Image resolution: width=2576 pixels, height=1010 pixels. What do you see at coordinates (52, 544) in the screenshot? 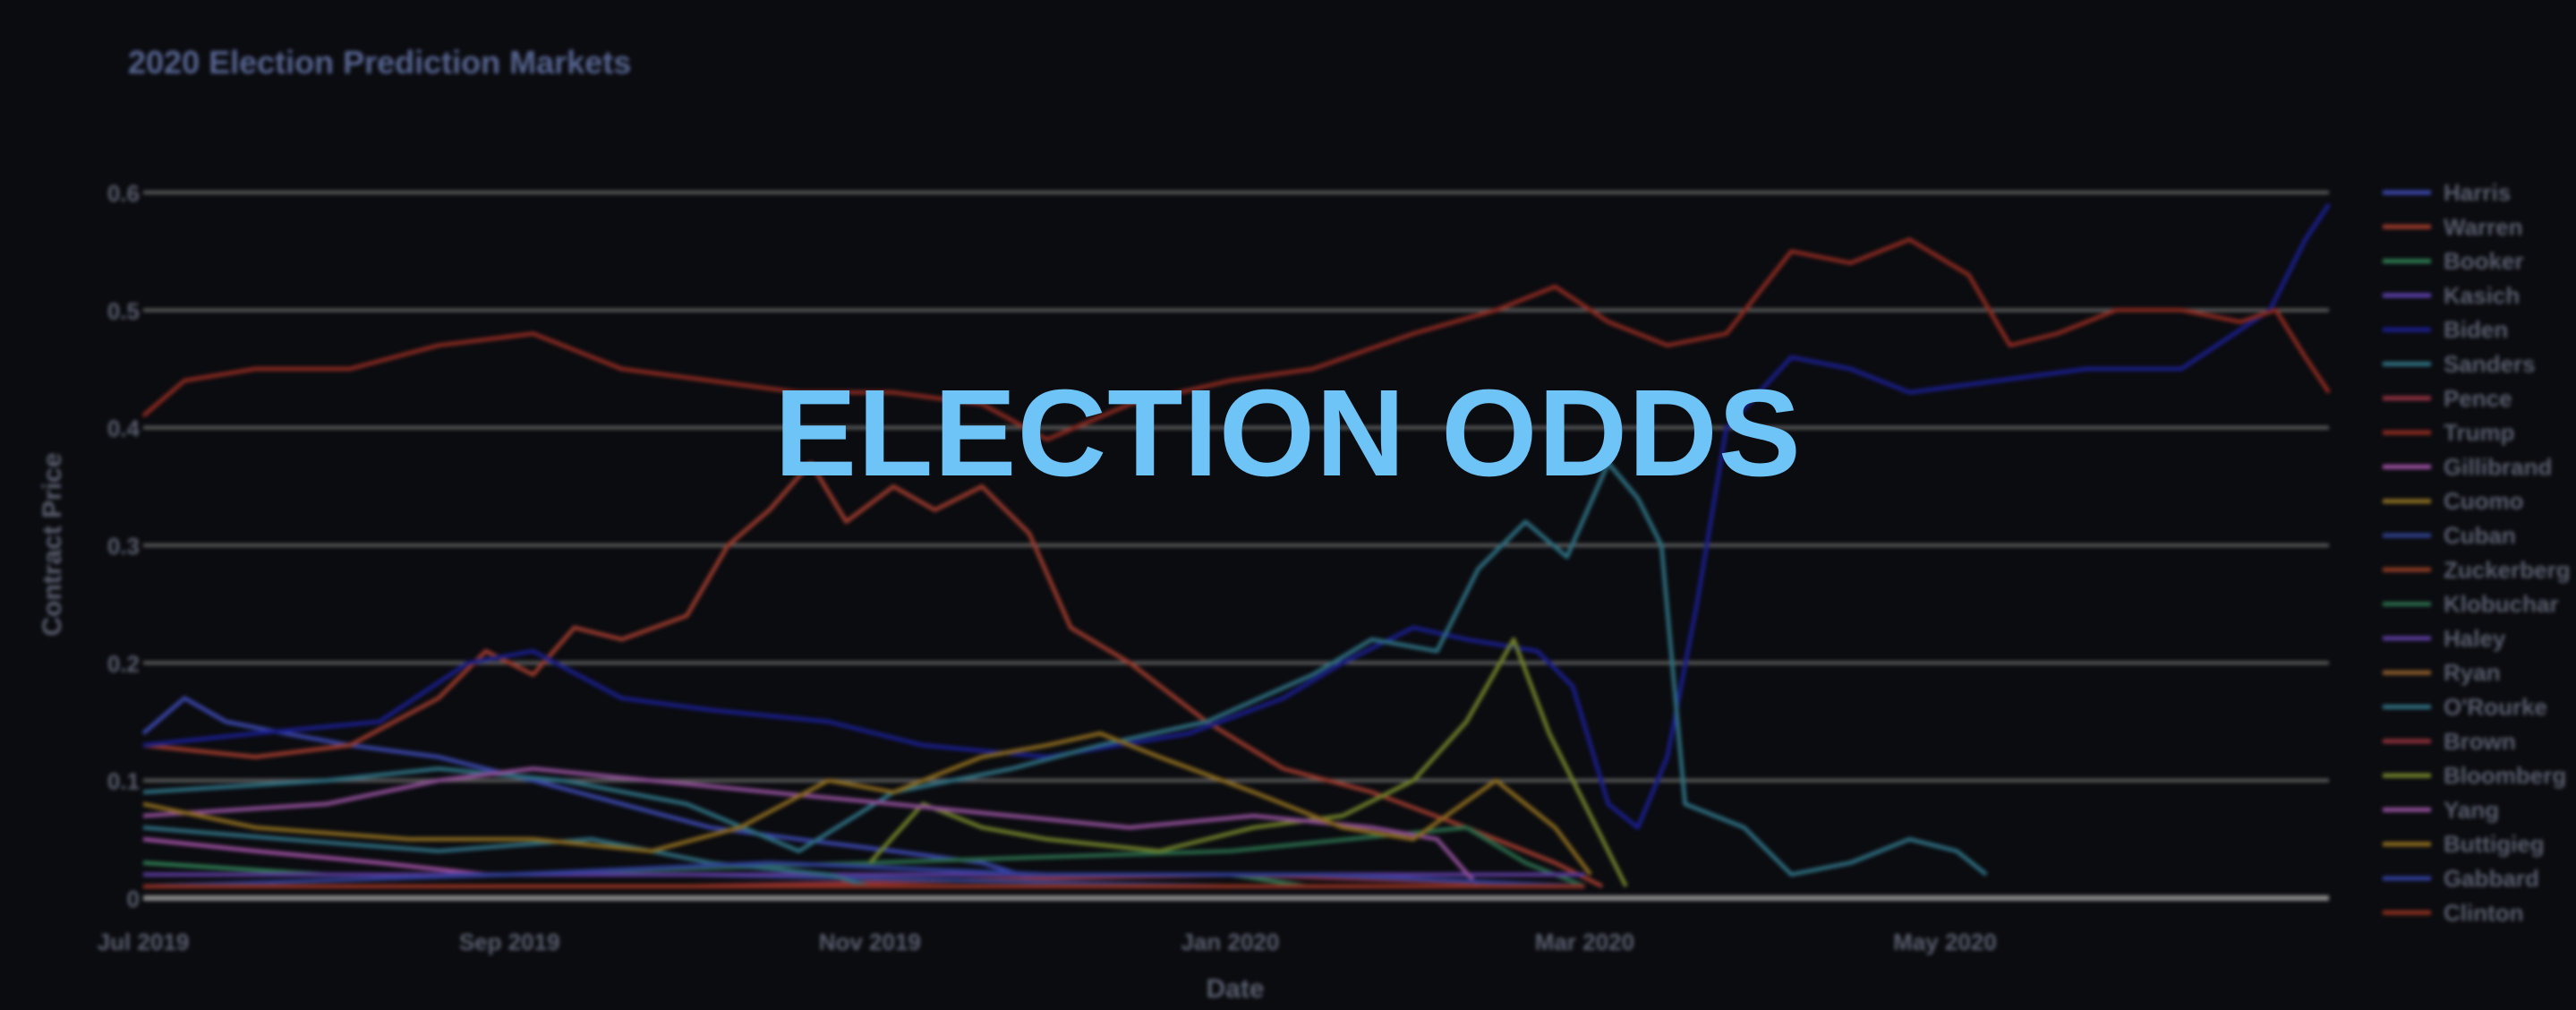
I see `y-axis-label: Contract Price` at bounding box center [52, 544].